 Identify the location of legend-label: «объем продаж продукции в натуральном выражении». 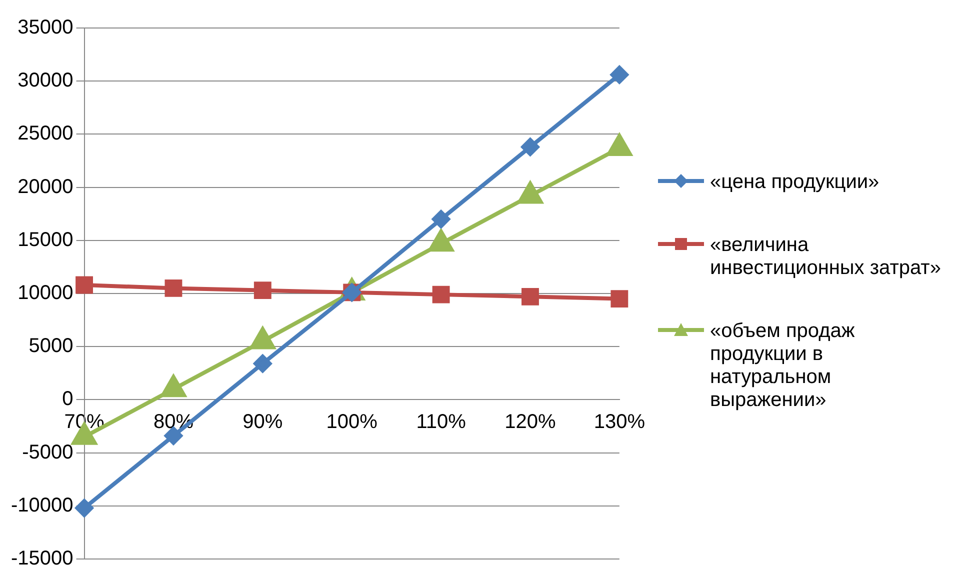
(783, 366).